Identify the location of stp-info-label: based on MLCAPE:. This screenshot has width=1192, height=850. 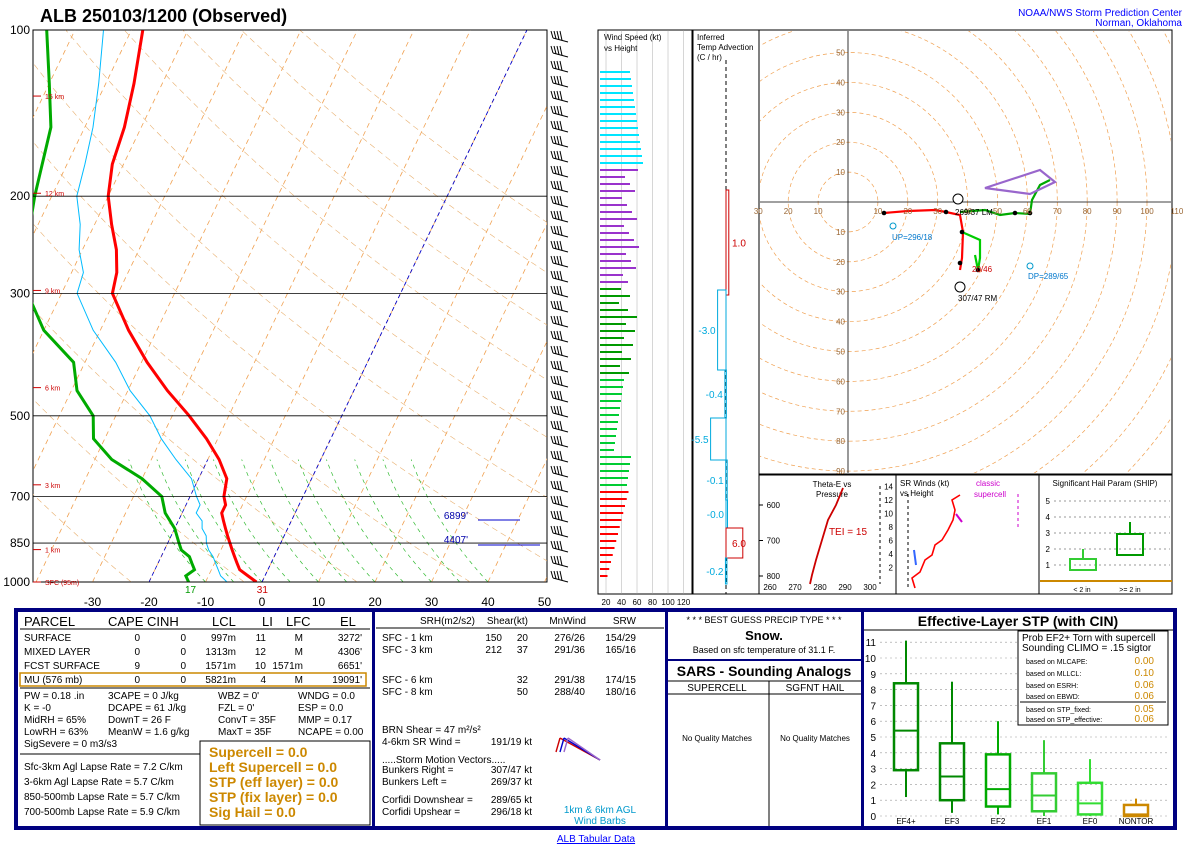
(1057, 662).